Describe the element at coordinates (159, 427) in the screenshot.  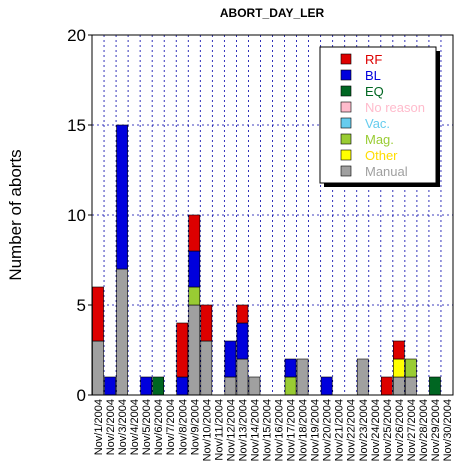
I see `x-tick-label: Nov/6/2004` at that location.